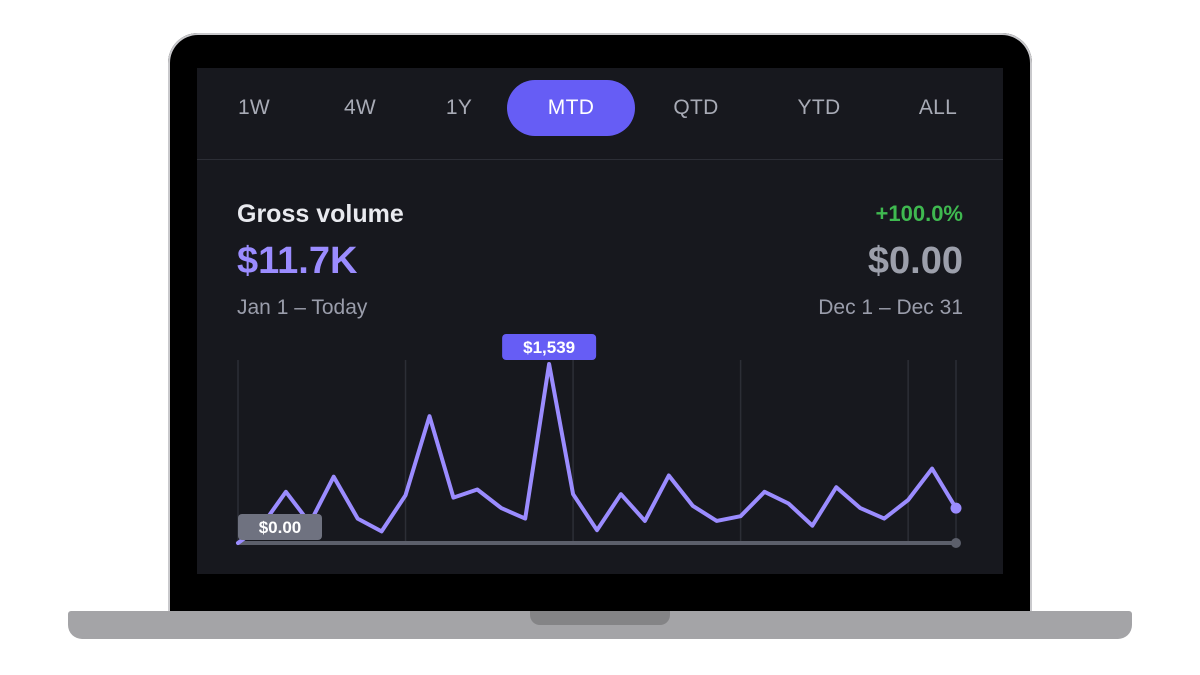  Describe the element at coordinates (696, 107) in the screenshot. I see `tab-qtd: QTD` at that location.